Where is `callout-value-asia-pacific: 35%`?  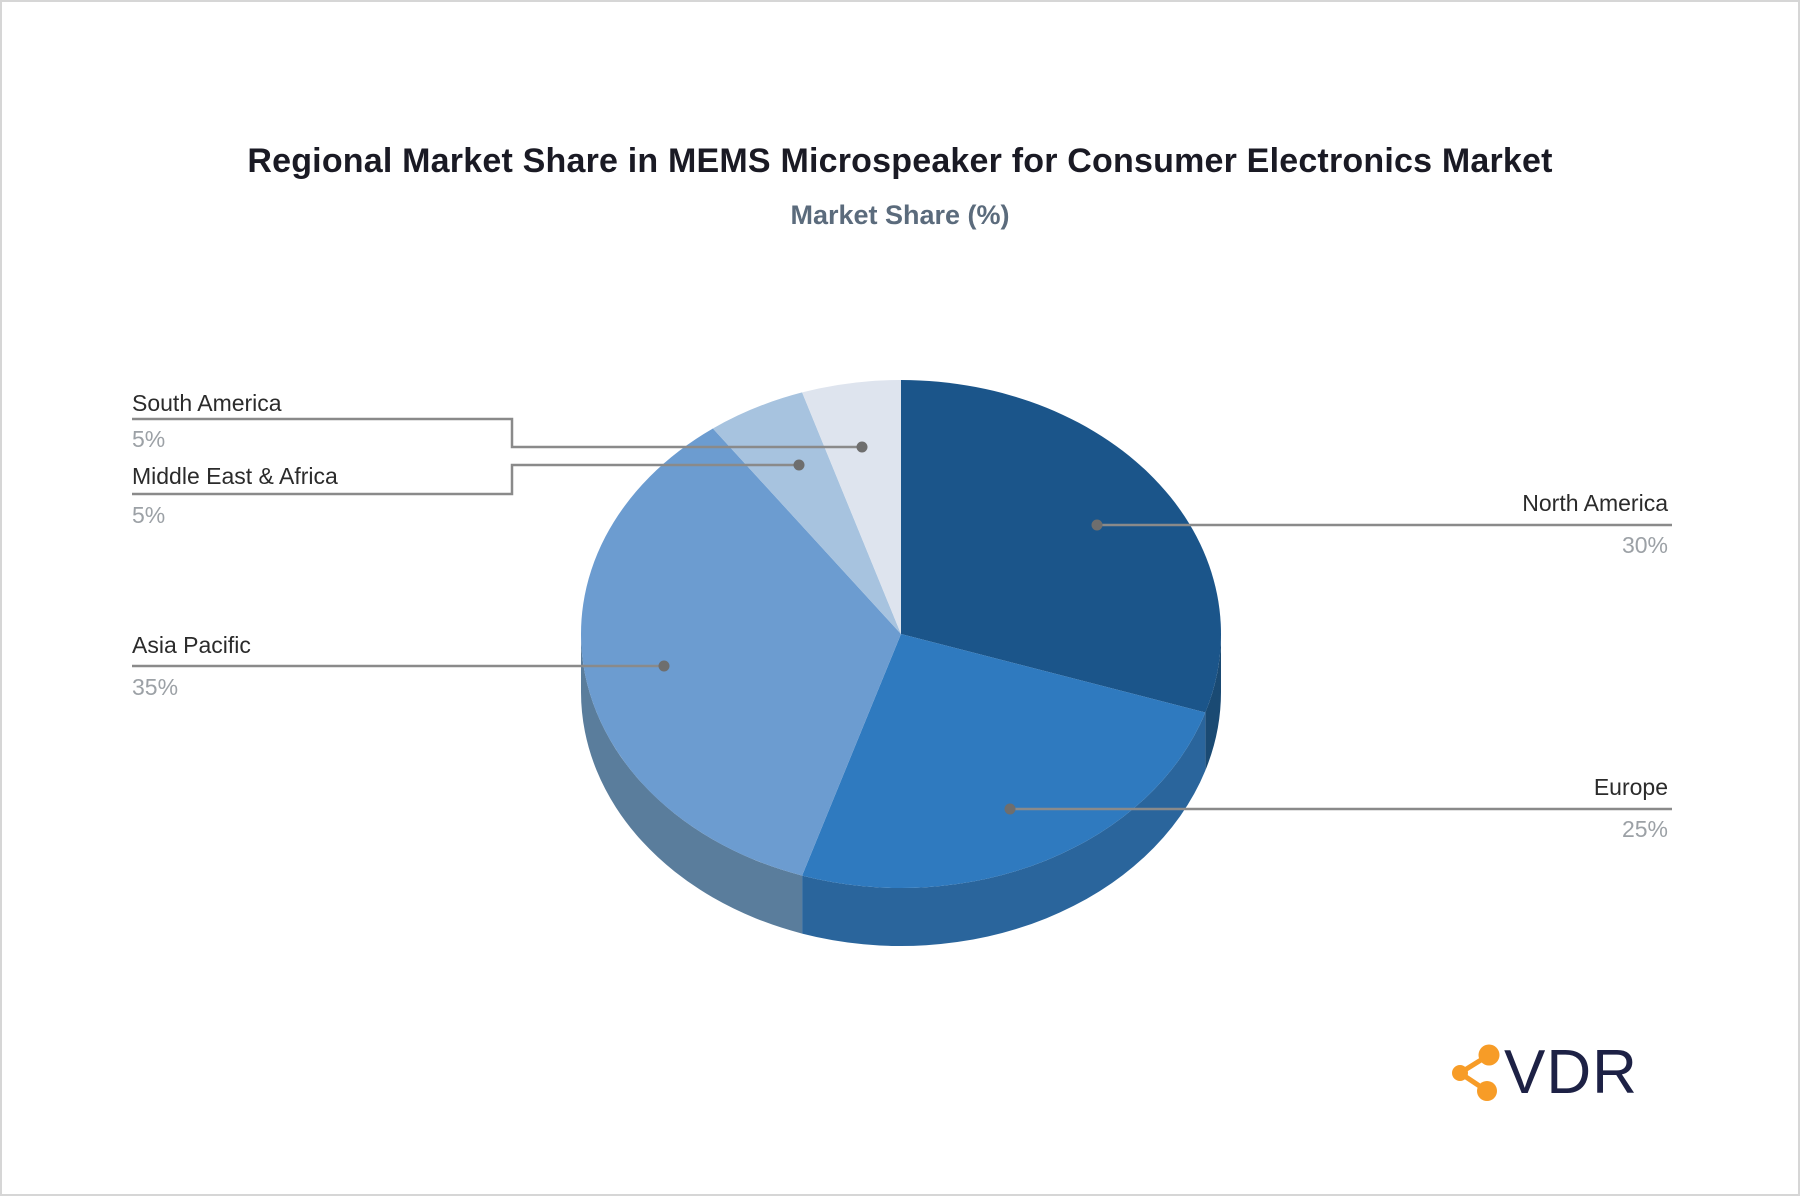 callout-value-asia-pacific: 35% is located at coordinates (155, 687).